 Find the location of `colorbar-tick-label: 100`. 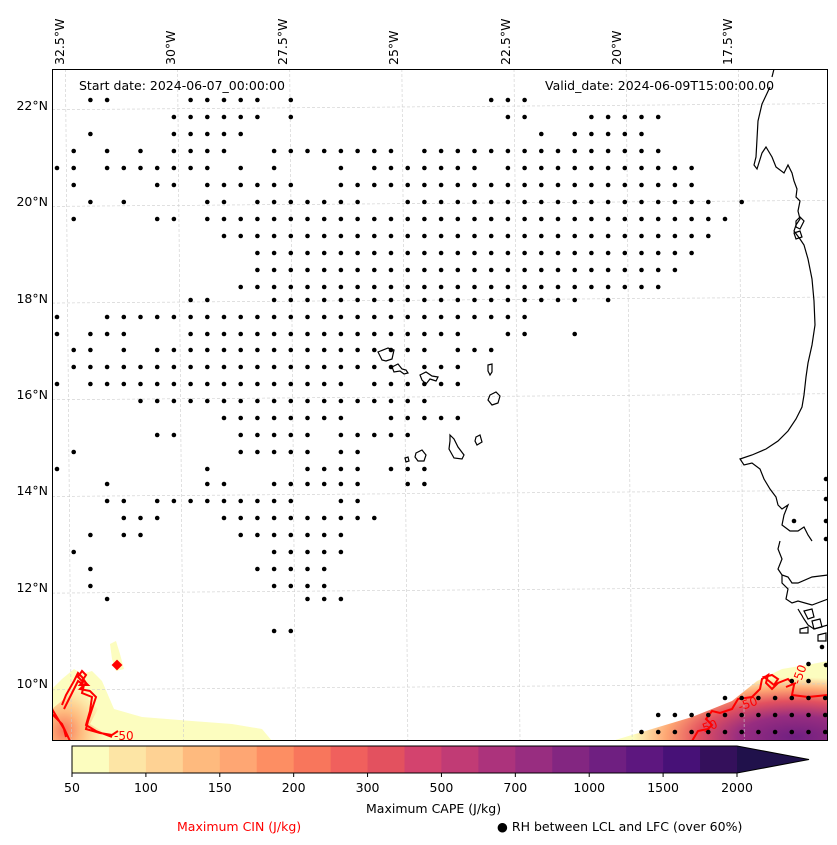

colorbar-tick-label: 100 is located at coordinates (145, 787).